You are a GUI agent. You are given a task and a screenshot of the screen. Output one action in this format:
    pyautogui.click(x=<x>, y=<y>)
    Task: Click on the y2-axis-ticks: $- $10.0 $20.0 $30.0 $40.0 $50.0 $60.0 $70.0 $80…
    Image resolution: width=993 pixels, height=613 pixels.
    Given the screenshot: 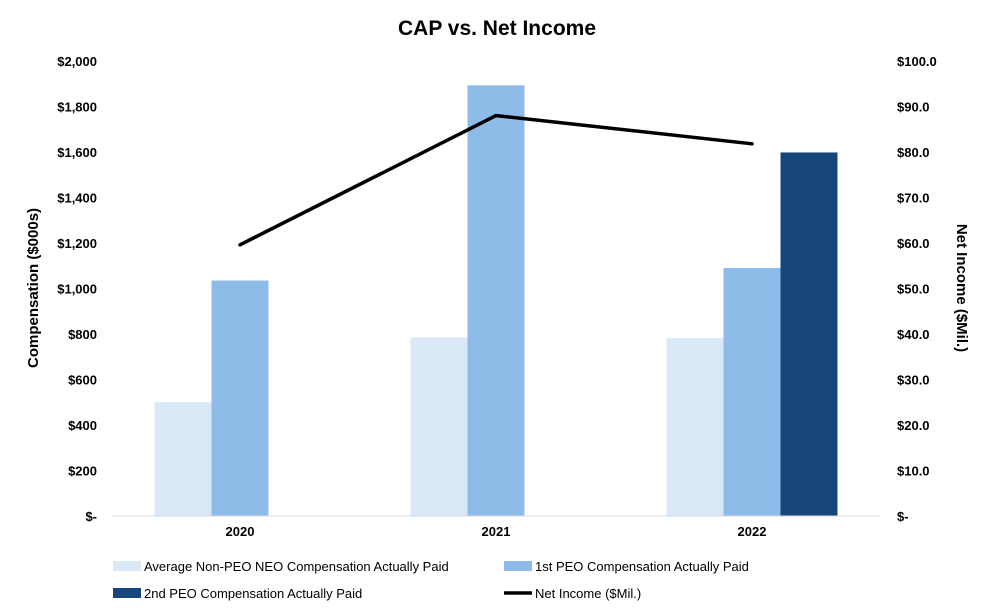 What is the action you would take?
    pyautogui.click(x=917, y=289)
    